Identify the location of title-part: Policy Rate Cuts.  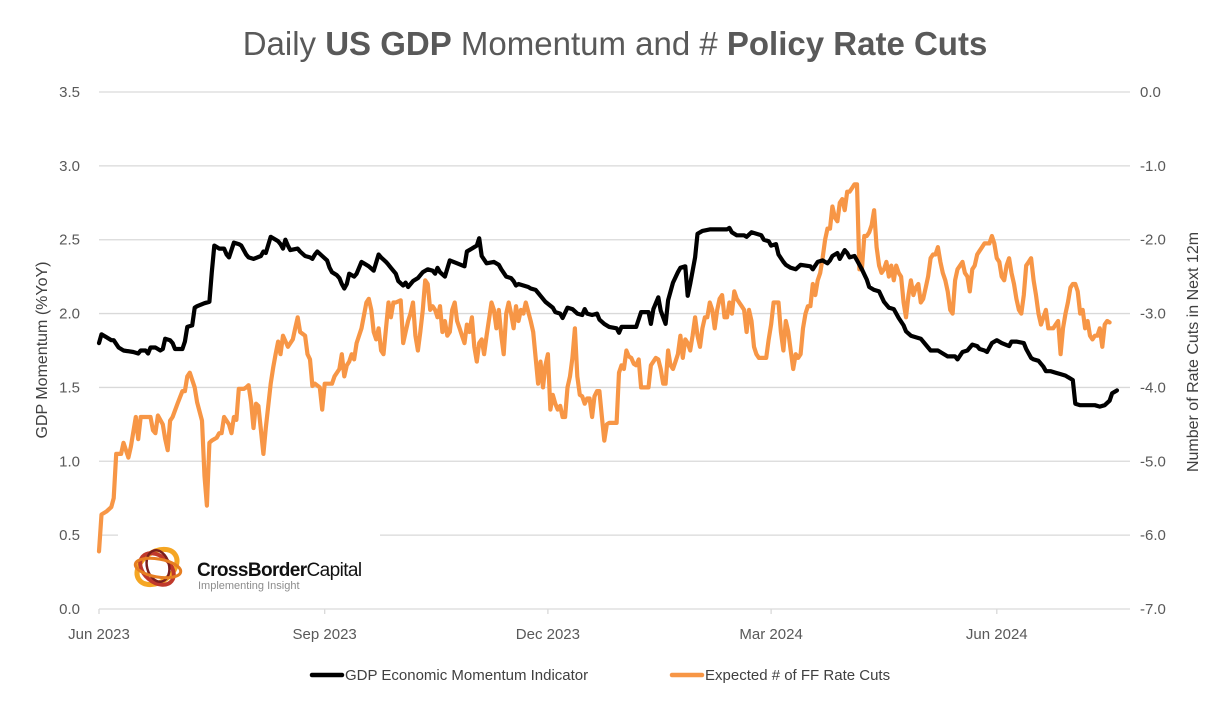
(857, 43).